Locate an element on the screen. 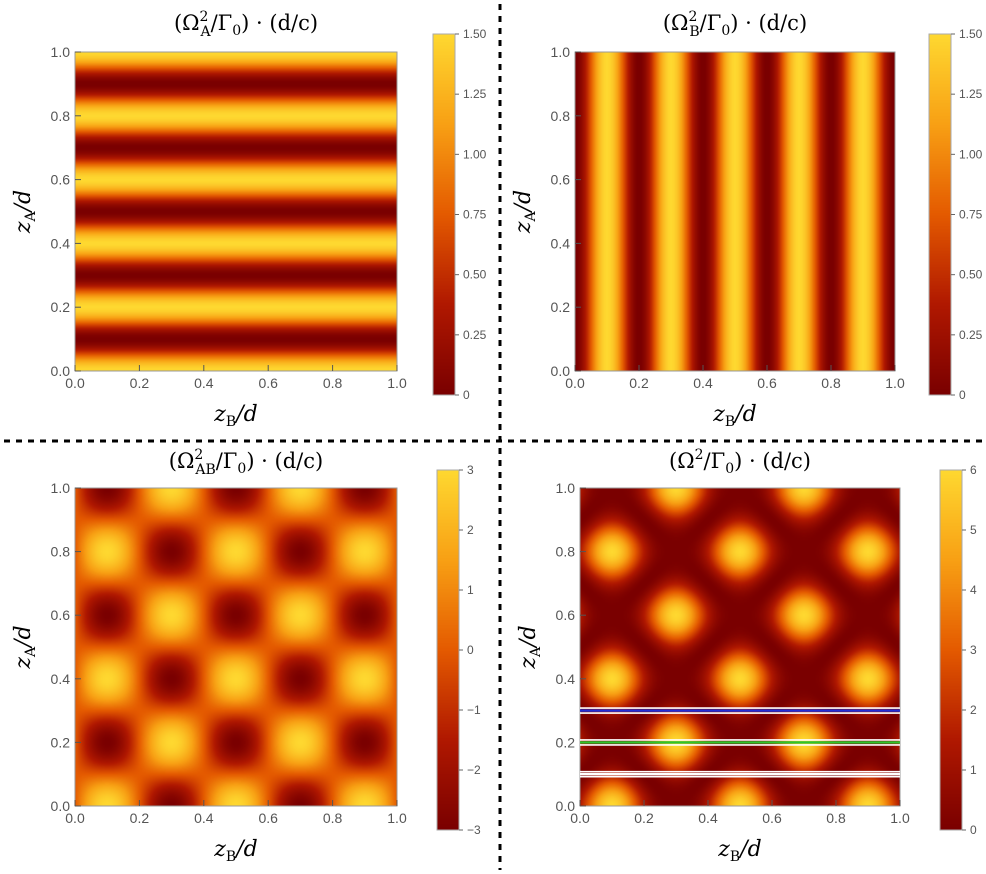  panel-title: (Ω2 A/Γ0) · (d/c) is located at coordinates (246, 24).